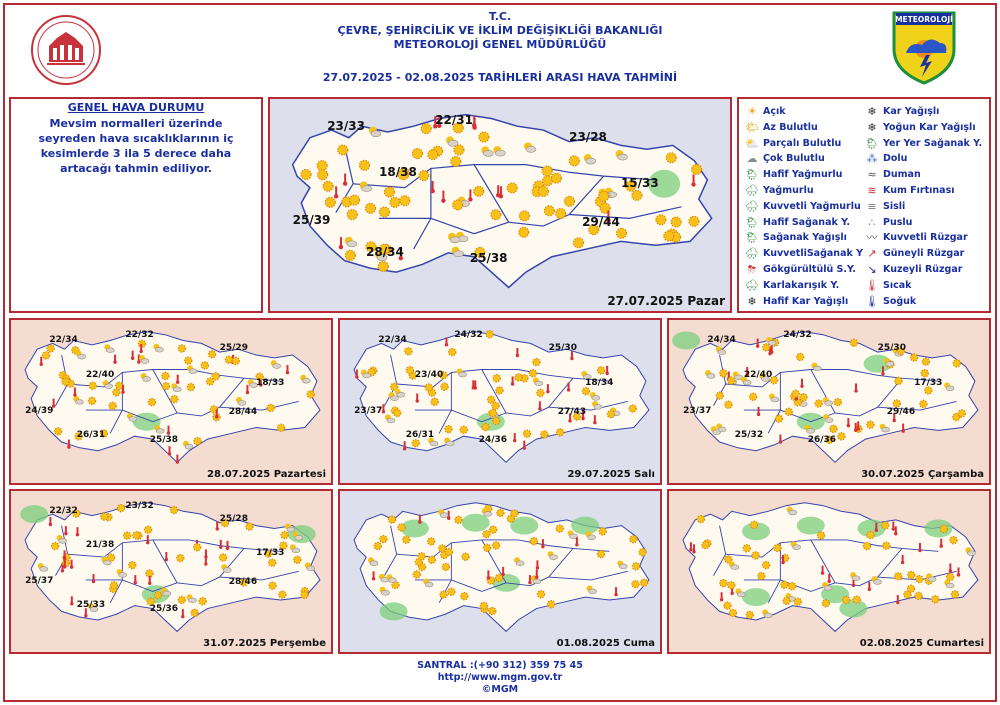 Image resolution: width=1000 pixels, height=705 pixels. What do you see at coordinates (812, 206) in the screenshot?
I see `legend-label: Kuvvetli Yağmurlu` at bounding box center [812, 206].